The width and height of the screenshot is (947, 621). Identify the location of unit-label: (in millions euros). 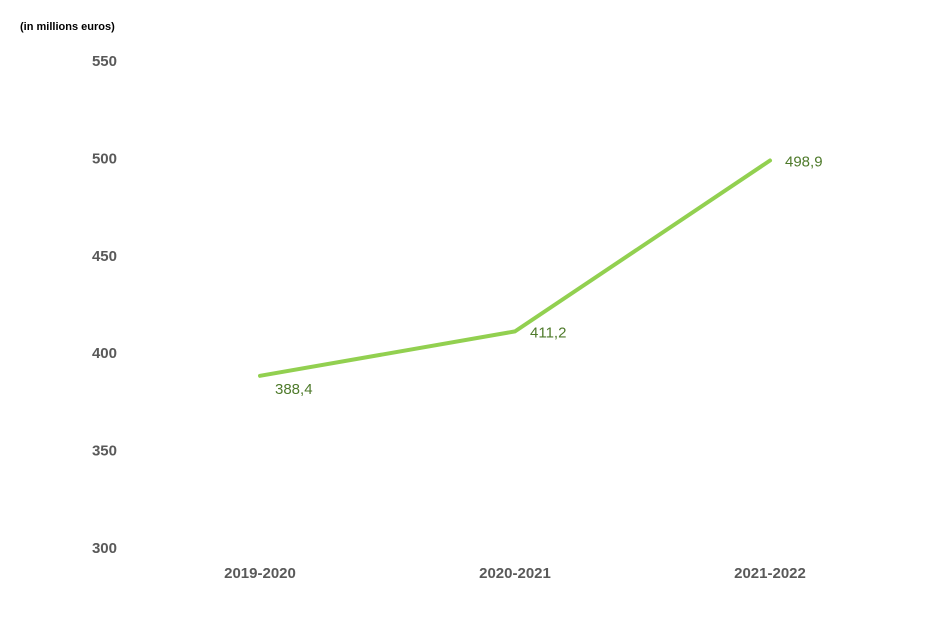
(67, 27).